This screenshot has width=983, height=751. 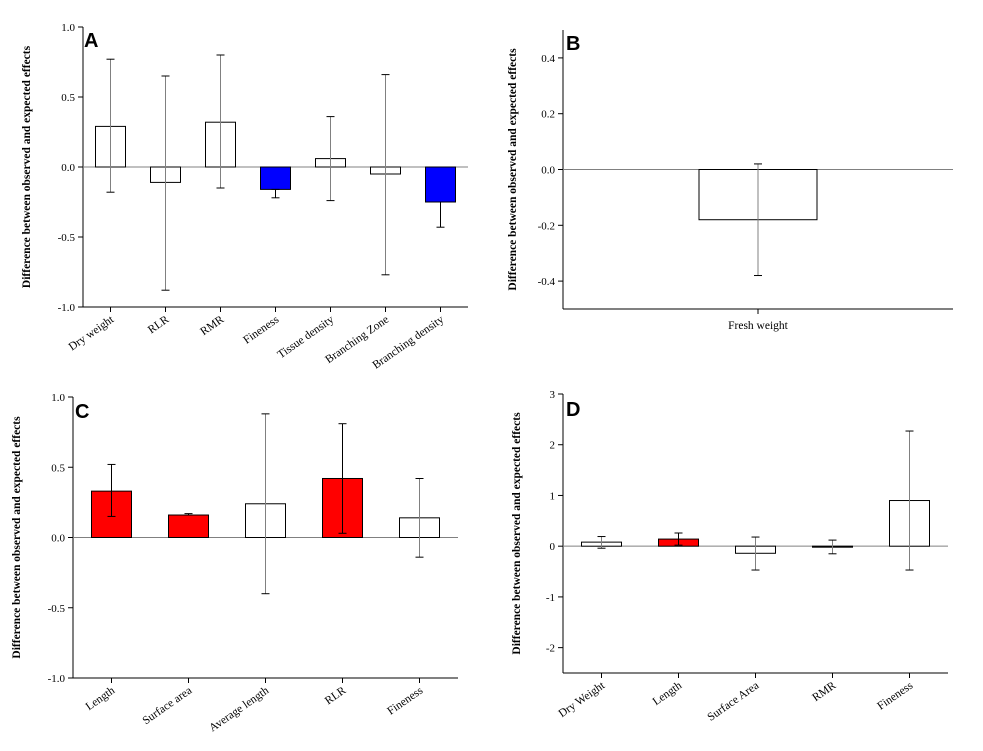 What do you see at coordinates (239, 709) in the screenshot?
I see `x-category-label: Average length` at bounding box center [239, 709].